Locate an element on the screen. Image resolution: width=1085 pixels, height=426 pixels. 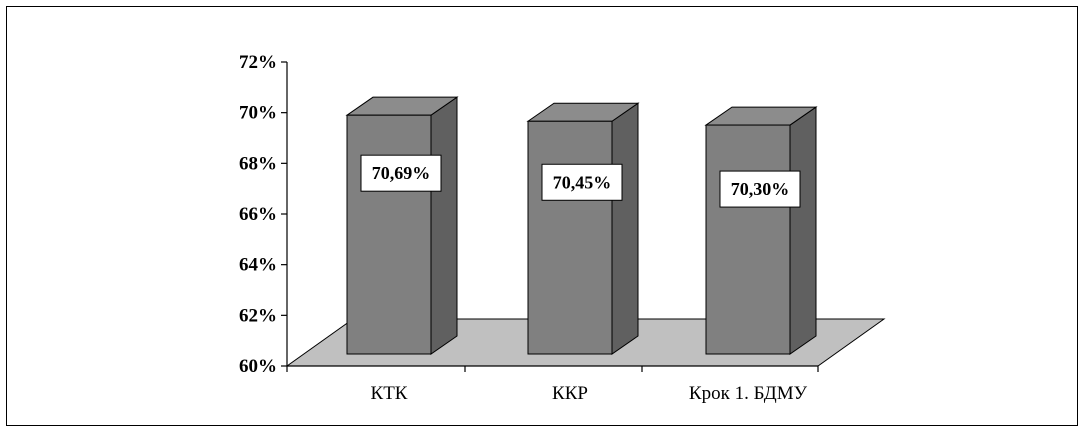
y-tick-label: 72% is located at coordinates (258, 62).